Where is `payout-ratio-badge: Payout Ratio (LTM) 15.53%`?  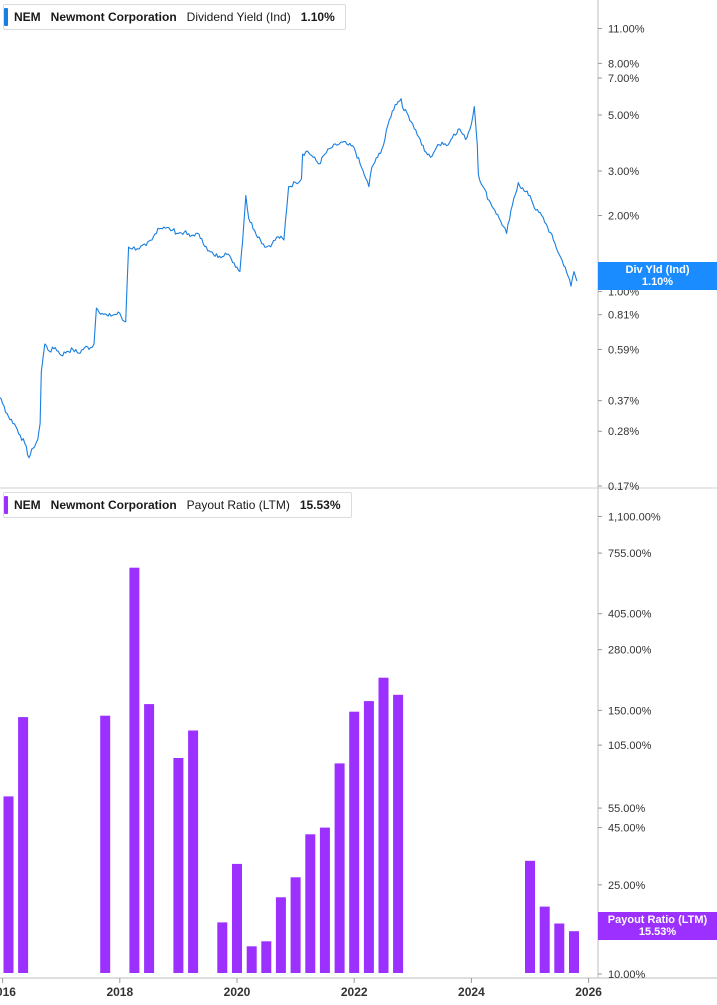
payout-ratio-badge: Payout Ratio (LTM) 15.53% is located at coordinates (657, 926).